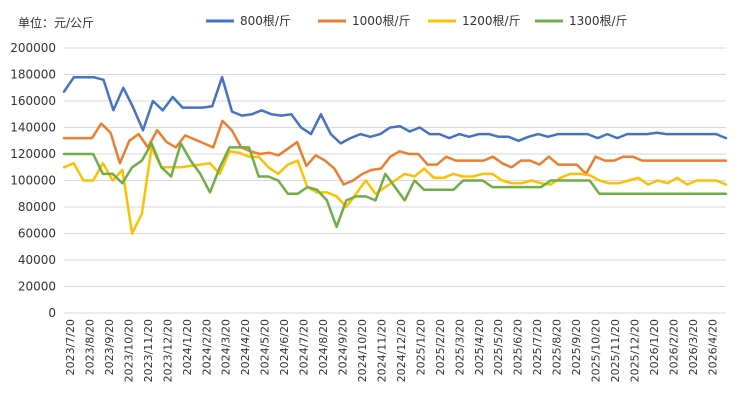 The width and height of the screenshot is (742, 400). What do you see at coordinates (654, 347) in the screenshot?
I see `x-tick-label: 2026/1/20` at bounding box center [654, 347].